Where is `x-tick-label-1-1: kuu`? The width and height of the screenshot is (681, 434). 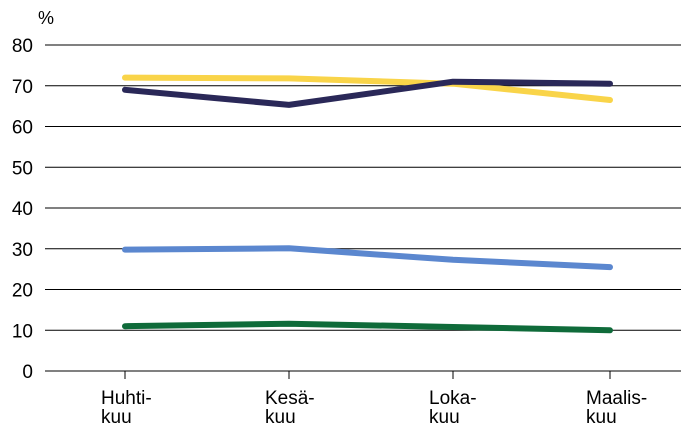 x-tick-label-1-1: kuu is located at coordinates (280, 417).